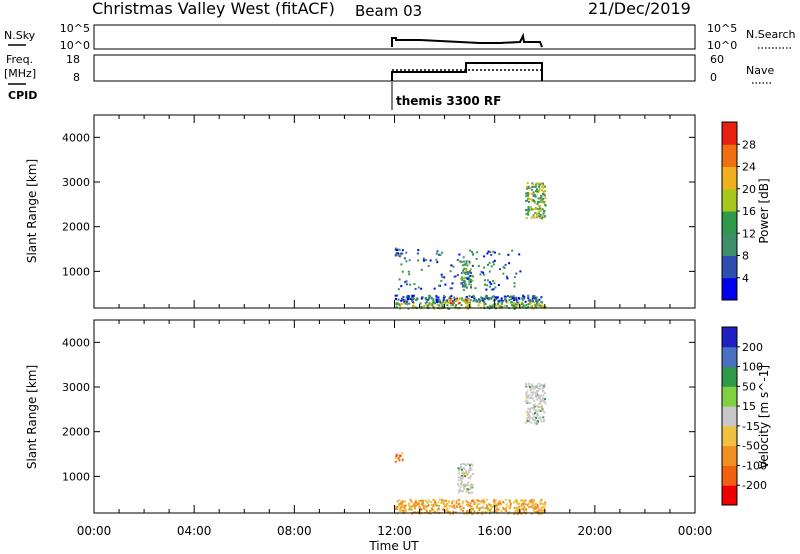  Describe the element at coordinates (729, 436) in the screenshot. I see `colorbar-swatch` at that location.